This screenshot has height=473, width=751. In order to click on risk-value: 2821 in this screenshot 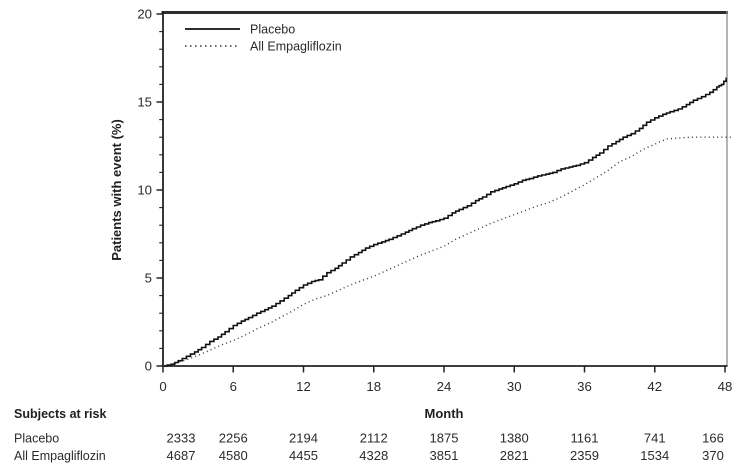, I will do `click(514, 455)`.